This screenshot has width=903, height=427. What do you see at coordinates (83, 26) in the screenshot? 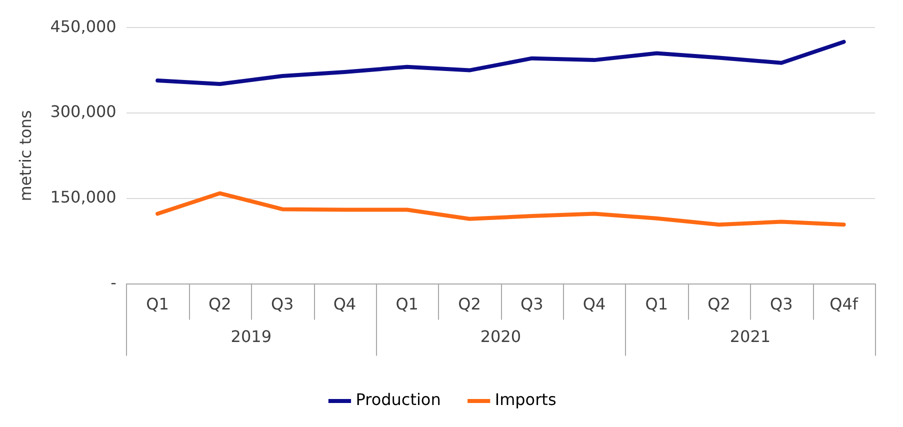
I see `y-tick-label: 450,000` at bounding box center [83, 26].